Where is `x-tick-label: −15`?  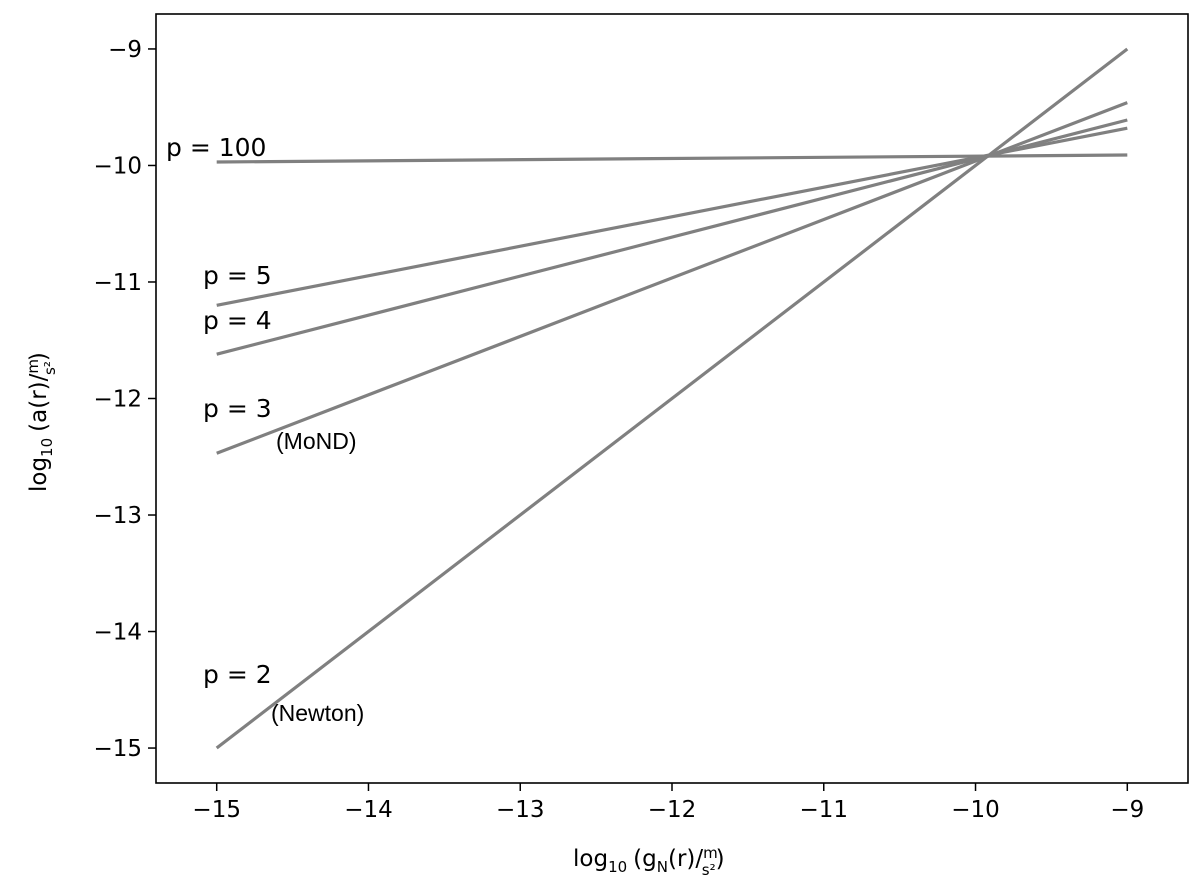 x-tick-label: −15 is located at coordinates (216, 810).